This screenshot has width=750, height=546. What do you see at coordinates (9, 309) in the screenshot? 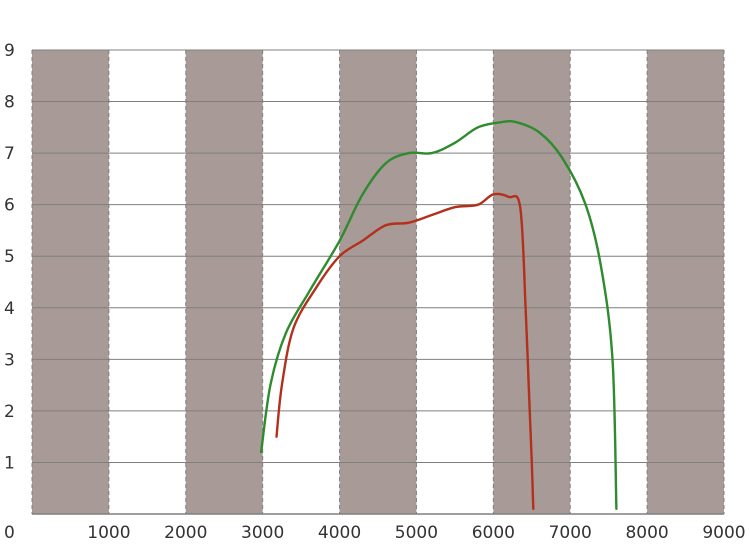
I see `y-tick-label: 4` at bounding box center [9, 309].